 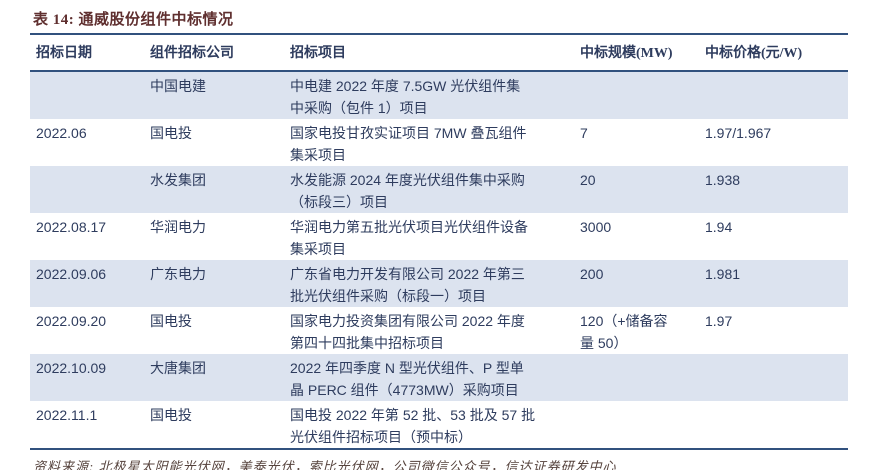 What do you see at coordinates (584, 133) in the screenshot?
I see `cell-scale: 7` at bounding box center [584, 133].